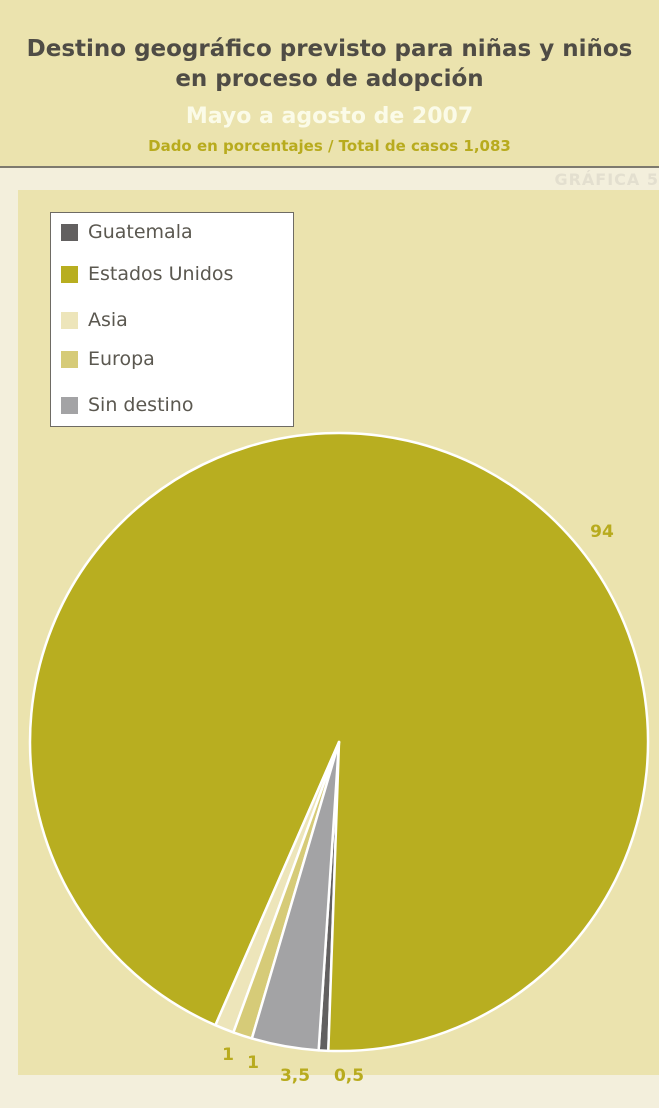 This screenshot has height=1108, width=659. I want to click on data-label-europa: 1, so click(253, 1063).